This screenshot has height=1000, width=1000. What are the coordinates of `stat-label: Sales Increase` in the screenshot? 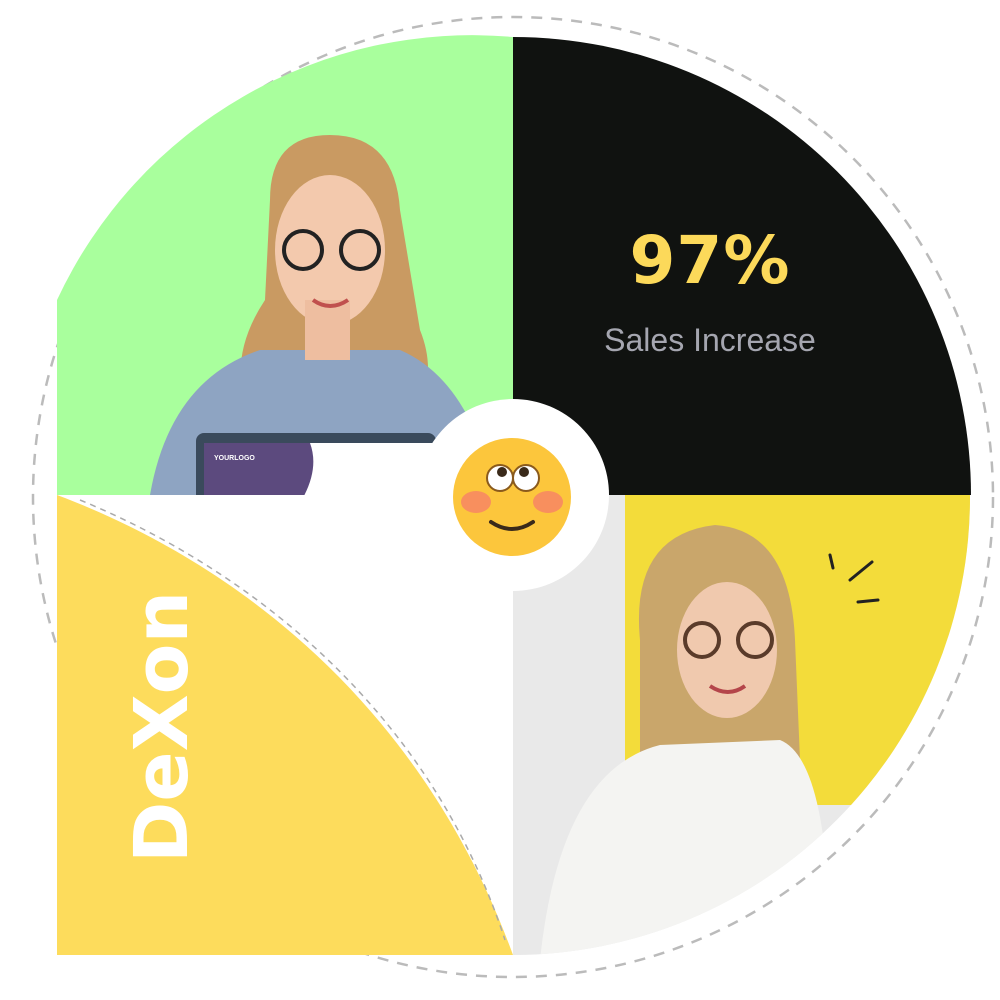 It's located at (710, 340).